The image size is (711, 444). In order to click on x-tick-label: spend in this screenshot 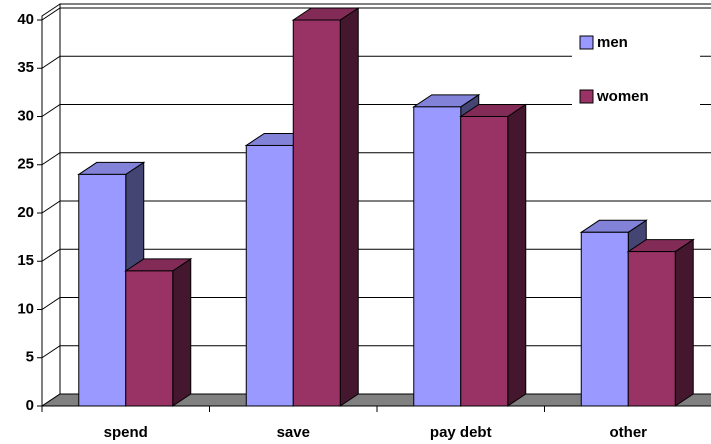, I will do `click(126, 432)`.